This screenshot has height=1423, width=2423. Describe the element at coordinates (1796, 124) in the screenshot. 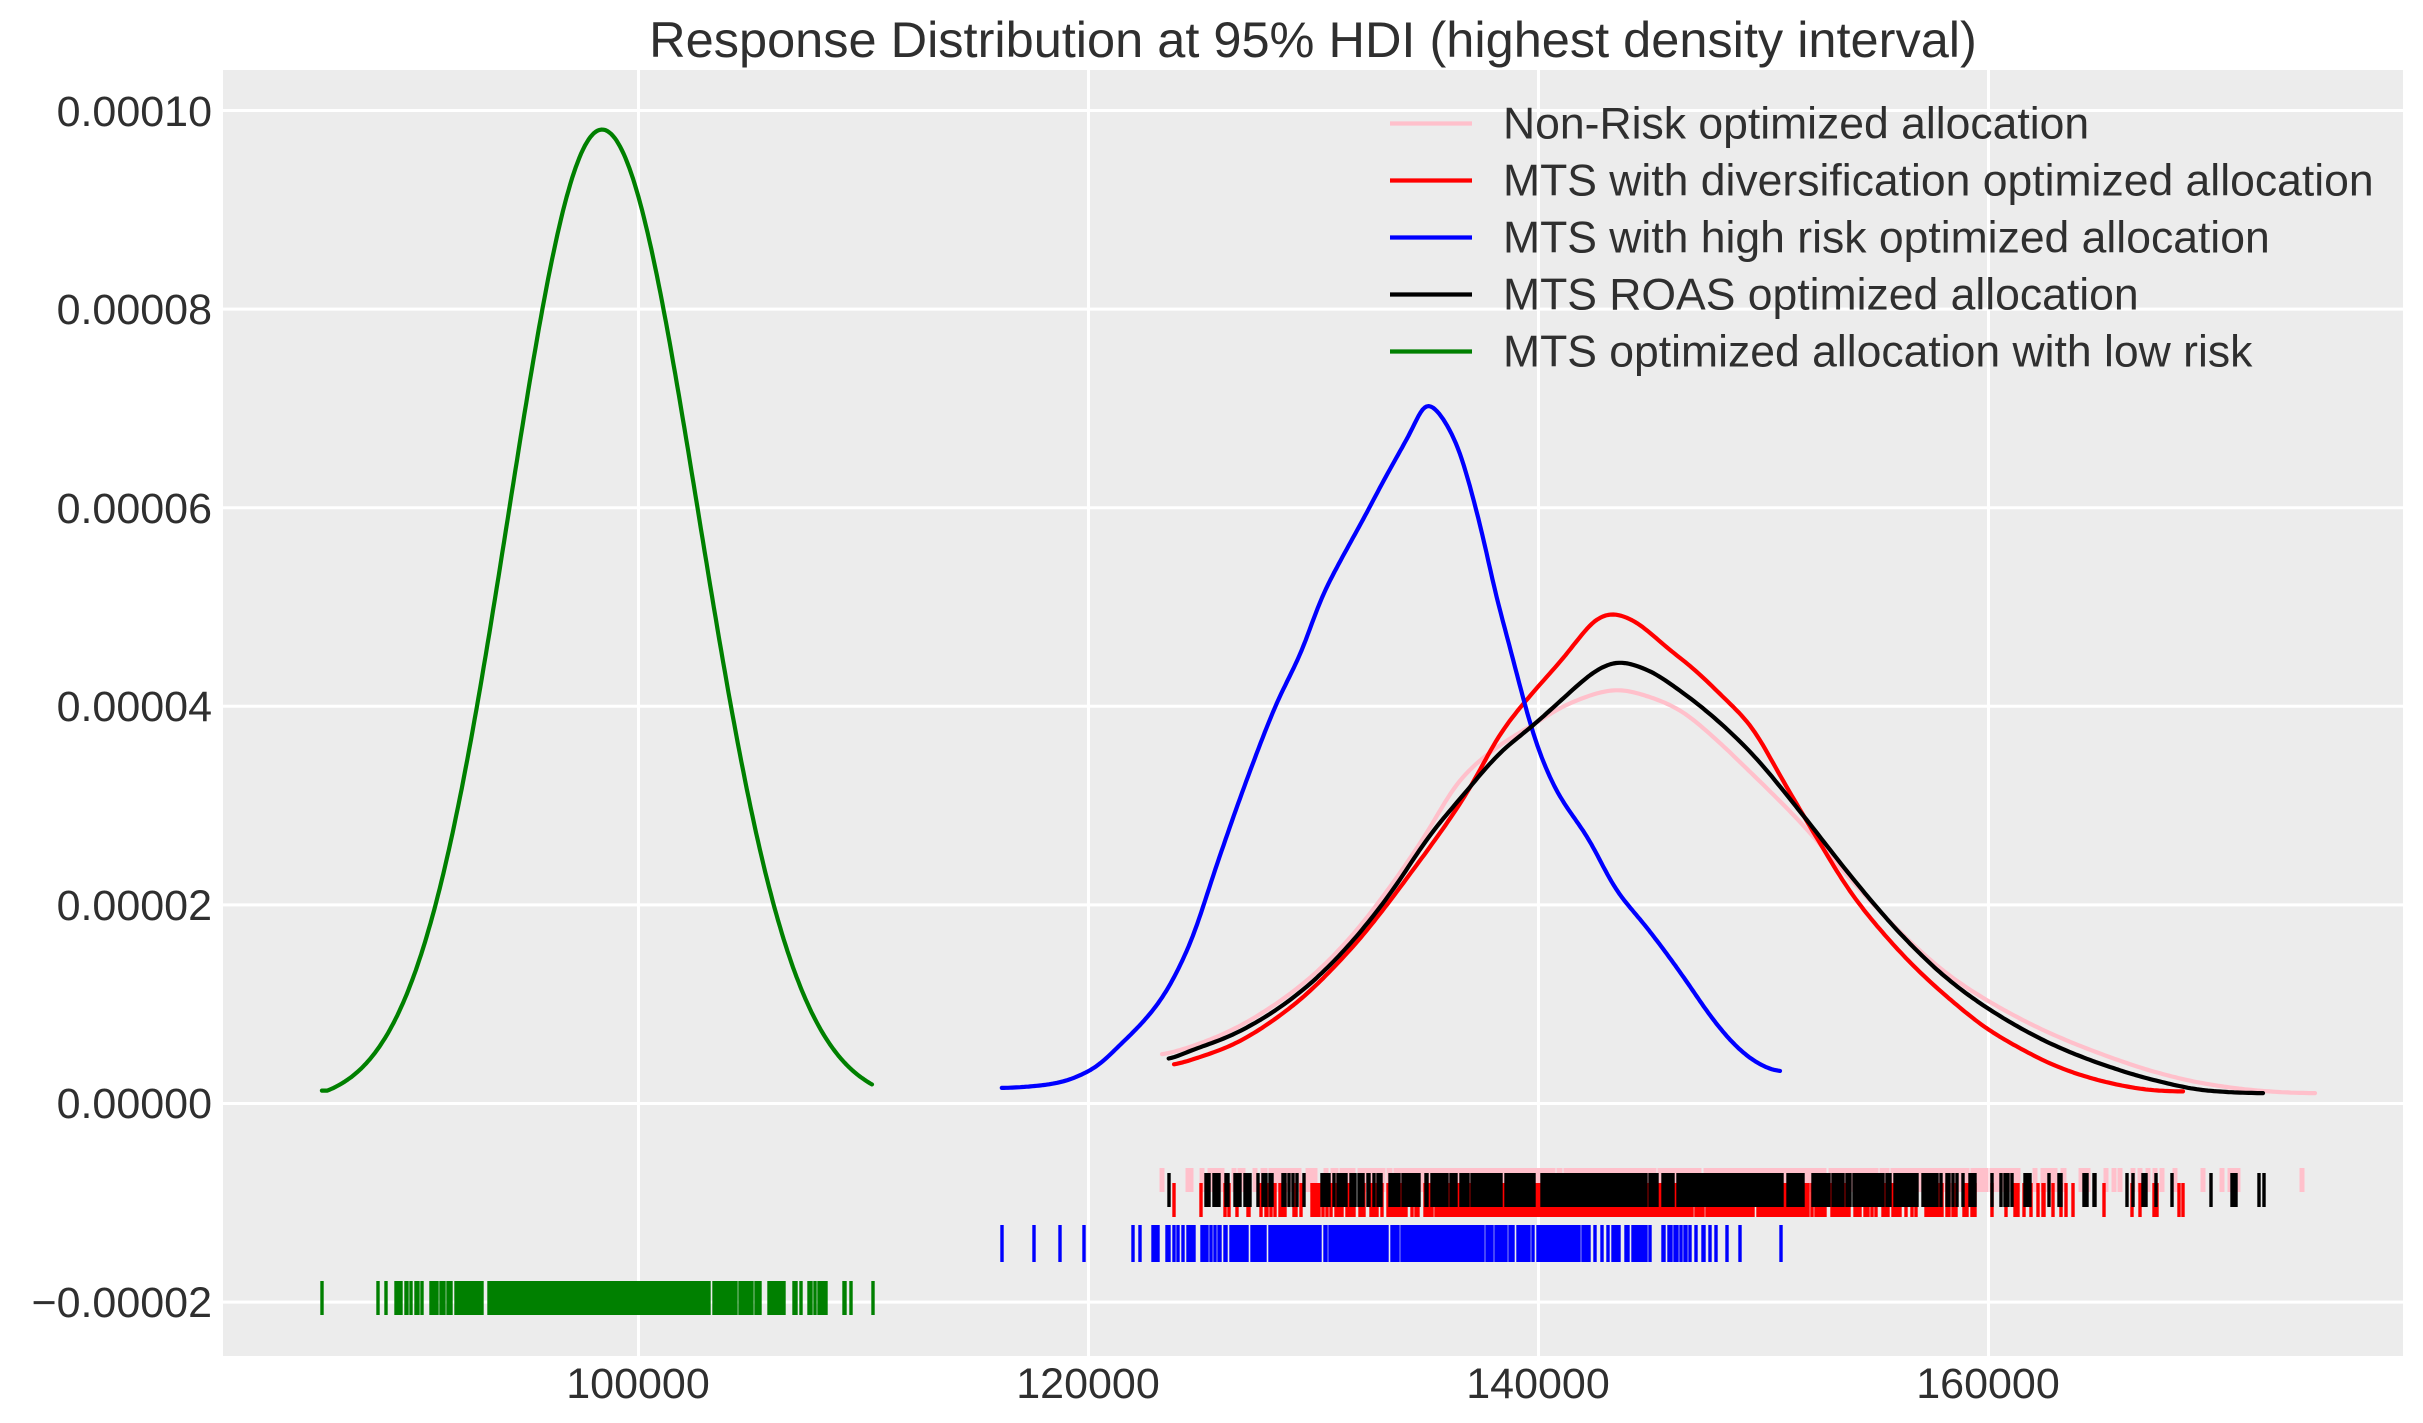

I see `svg-text: Non-Risk optimized allocation` at that location.